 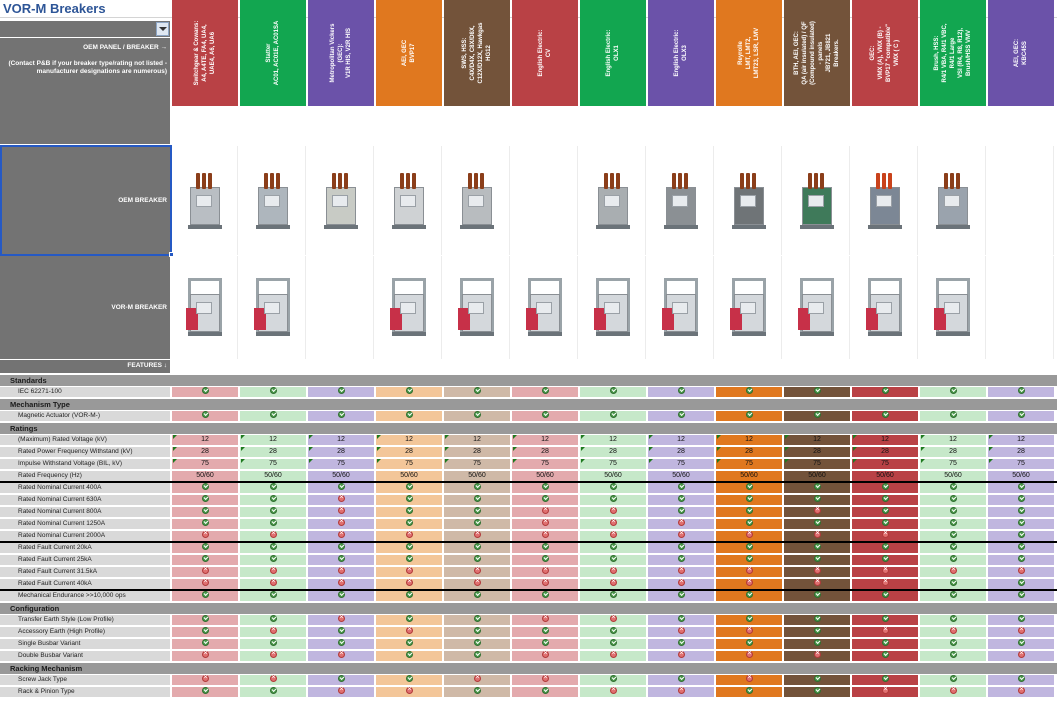 What do you see at coordinates (528, 488) in the screenshot?
I see `feature-row: Rated Nominal Current 400A` at bounding box center [528, 488].